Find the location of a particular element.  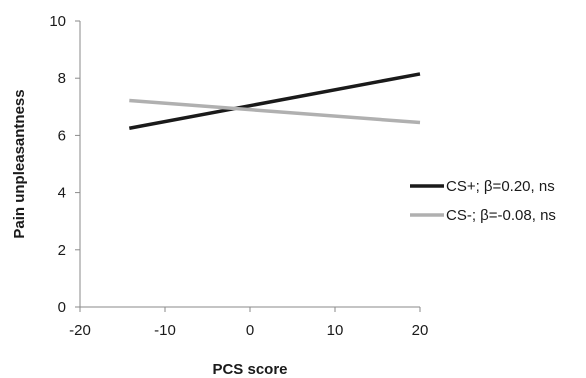

x-tick-label: -20 is located at coordinates (80, 330).